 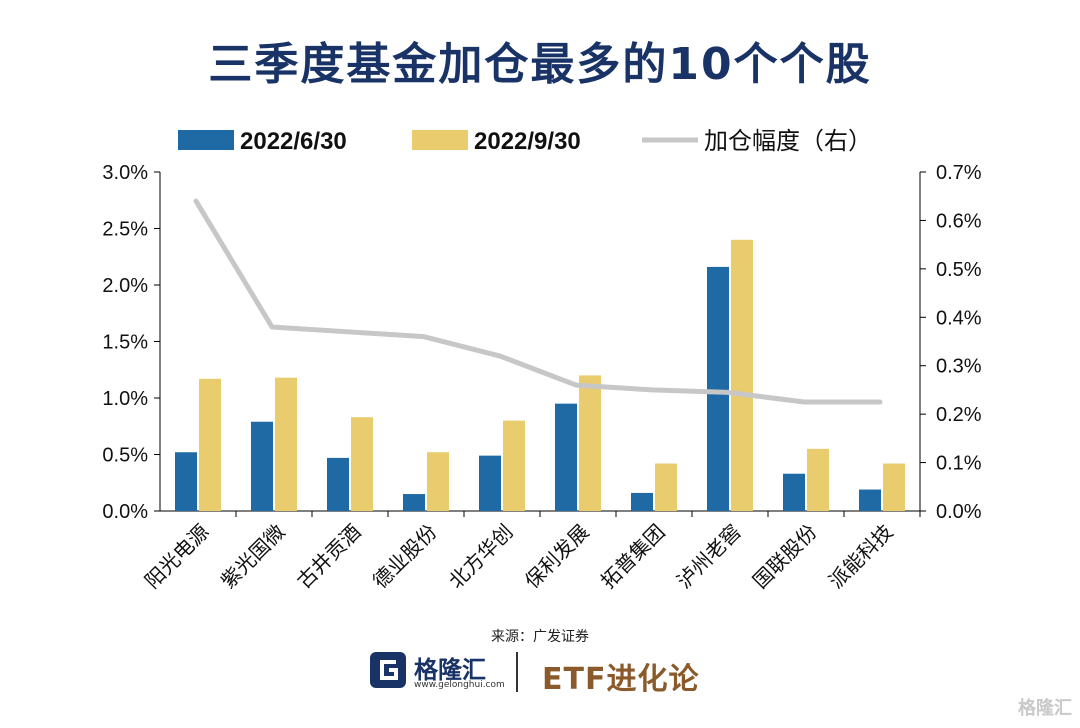 What do you see at coordinates (709, 557) in the screenshot?
I see `x-axis-category-label: 泸州老窖` at bounding box center [709, 557].